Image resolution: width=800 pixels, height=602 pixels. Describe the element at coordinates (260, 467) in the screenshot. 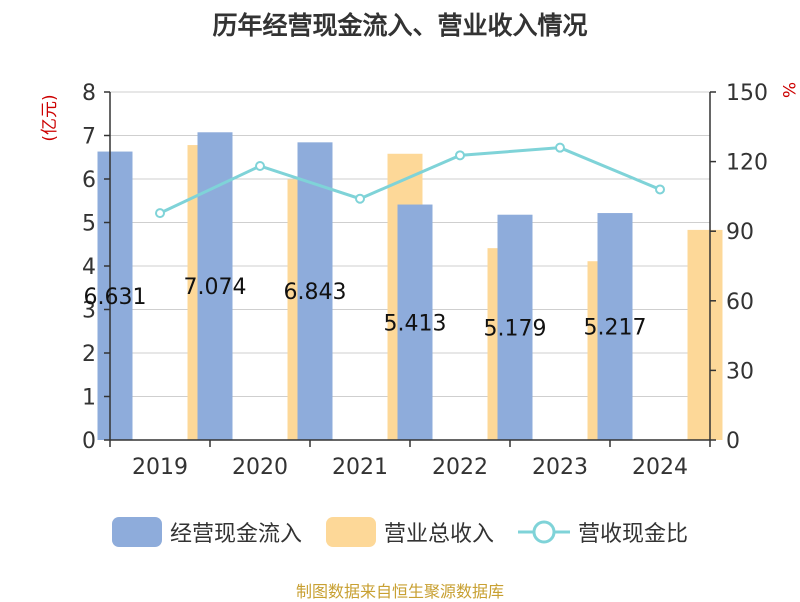

I see `x-tick-label: 2020` at that location.